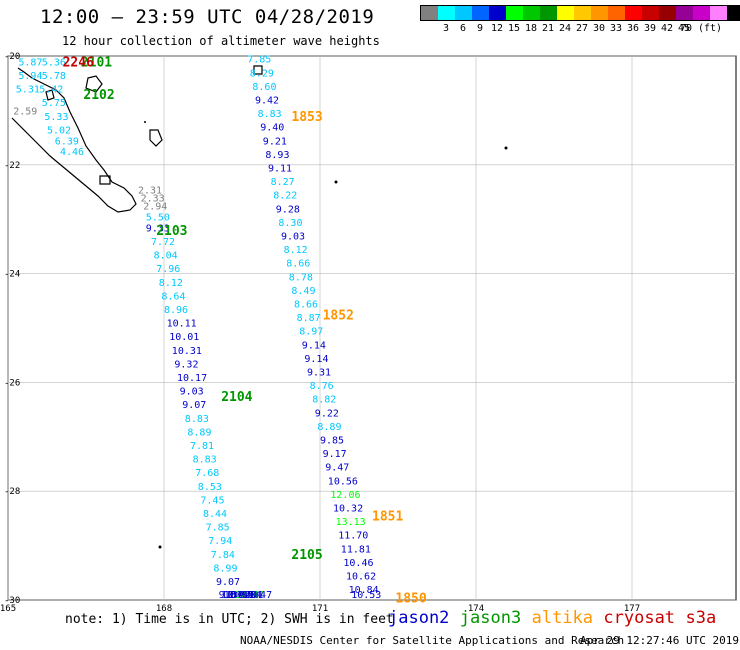 This screenshot has width=740, height=650. I want to click on wave-height-value: 10.64, so click(247, 595).